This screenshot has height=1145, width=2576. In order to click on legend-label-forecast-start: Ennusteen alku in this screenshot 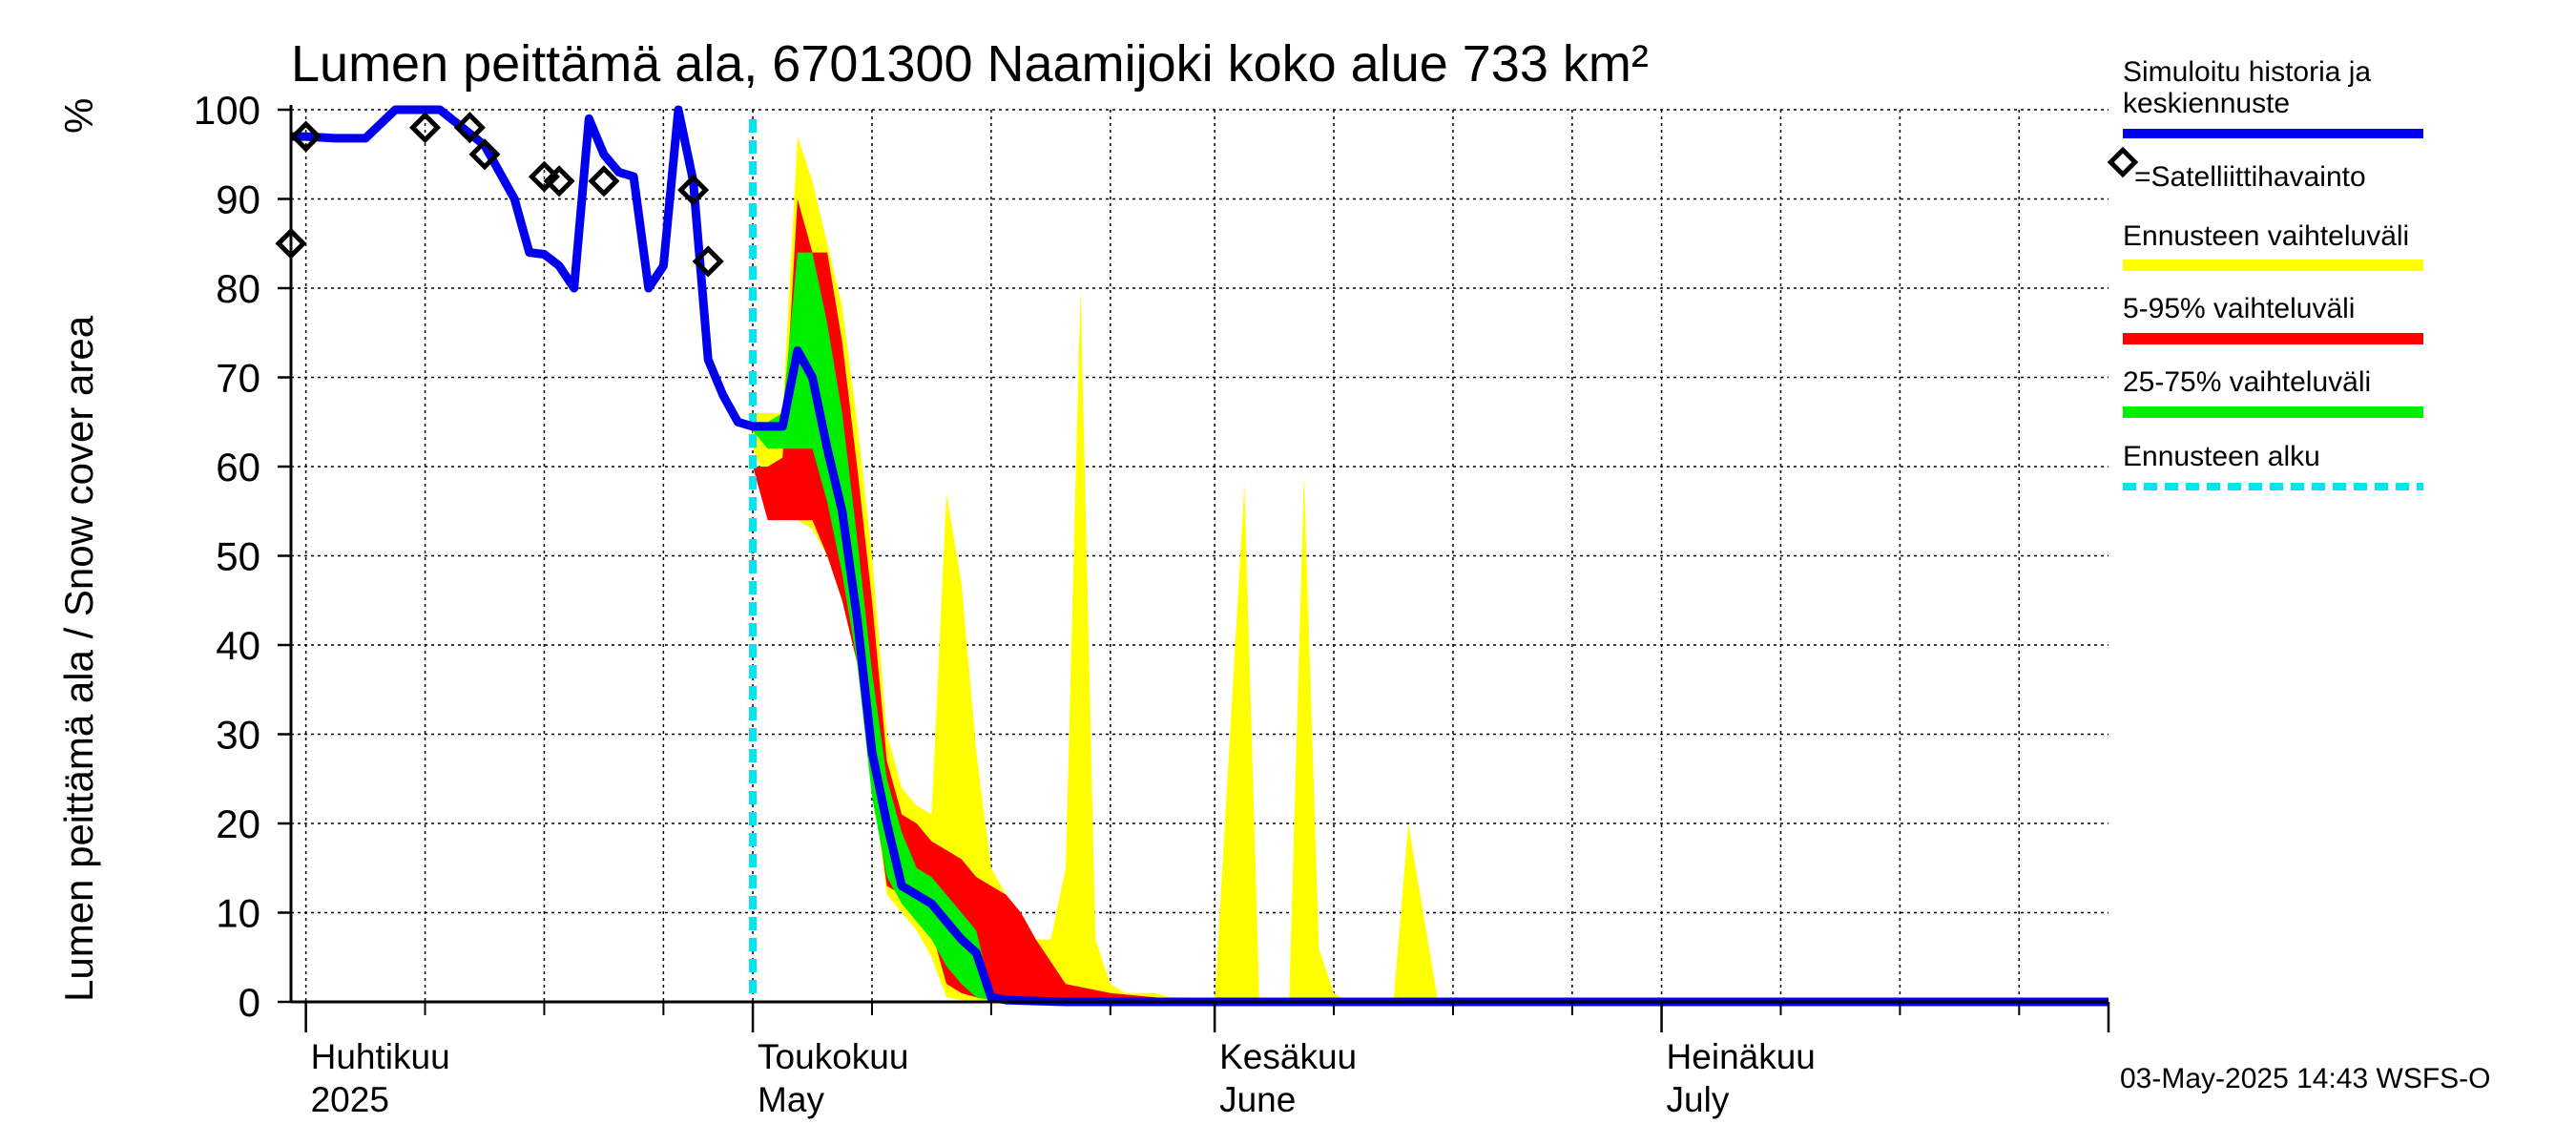, I will do `click(2221, 457)`.